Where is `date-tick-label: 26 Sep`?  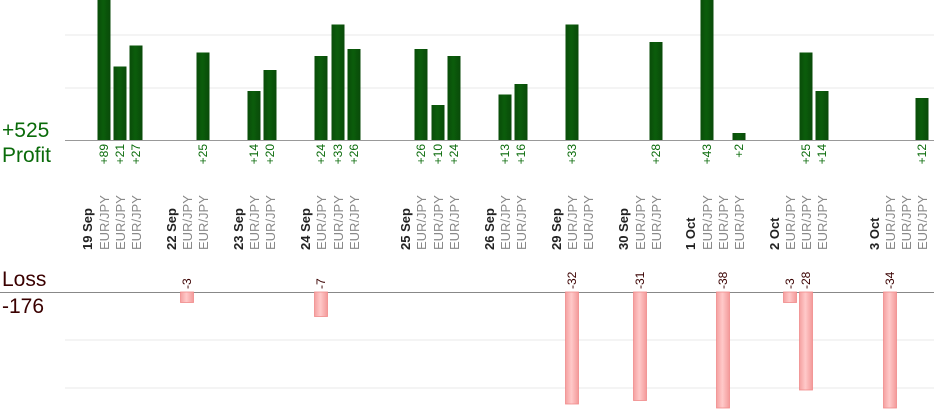 date-tick-label: 26 Sep is located at coordinates (489, 229).